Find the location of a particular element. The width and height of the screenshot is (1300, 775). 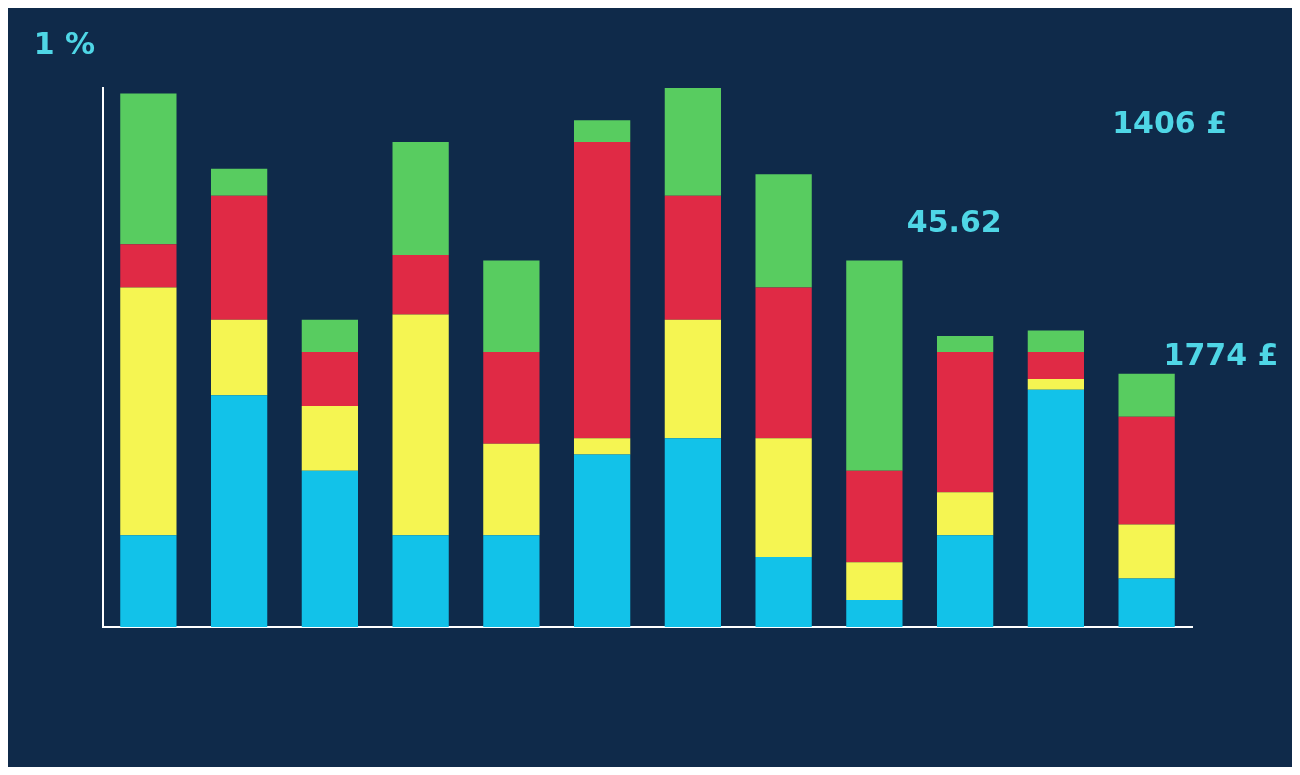

annotation: 1774 £ is located at coordinates (1221, 354).